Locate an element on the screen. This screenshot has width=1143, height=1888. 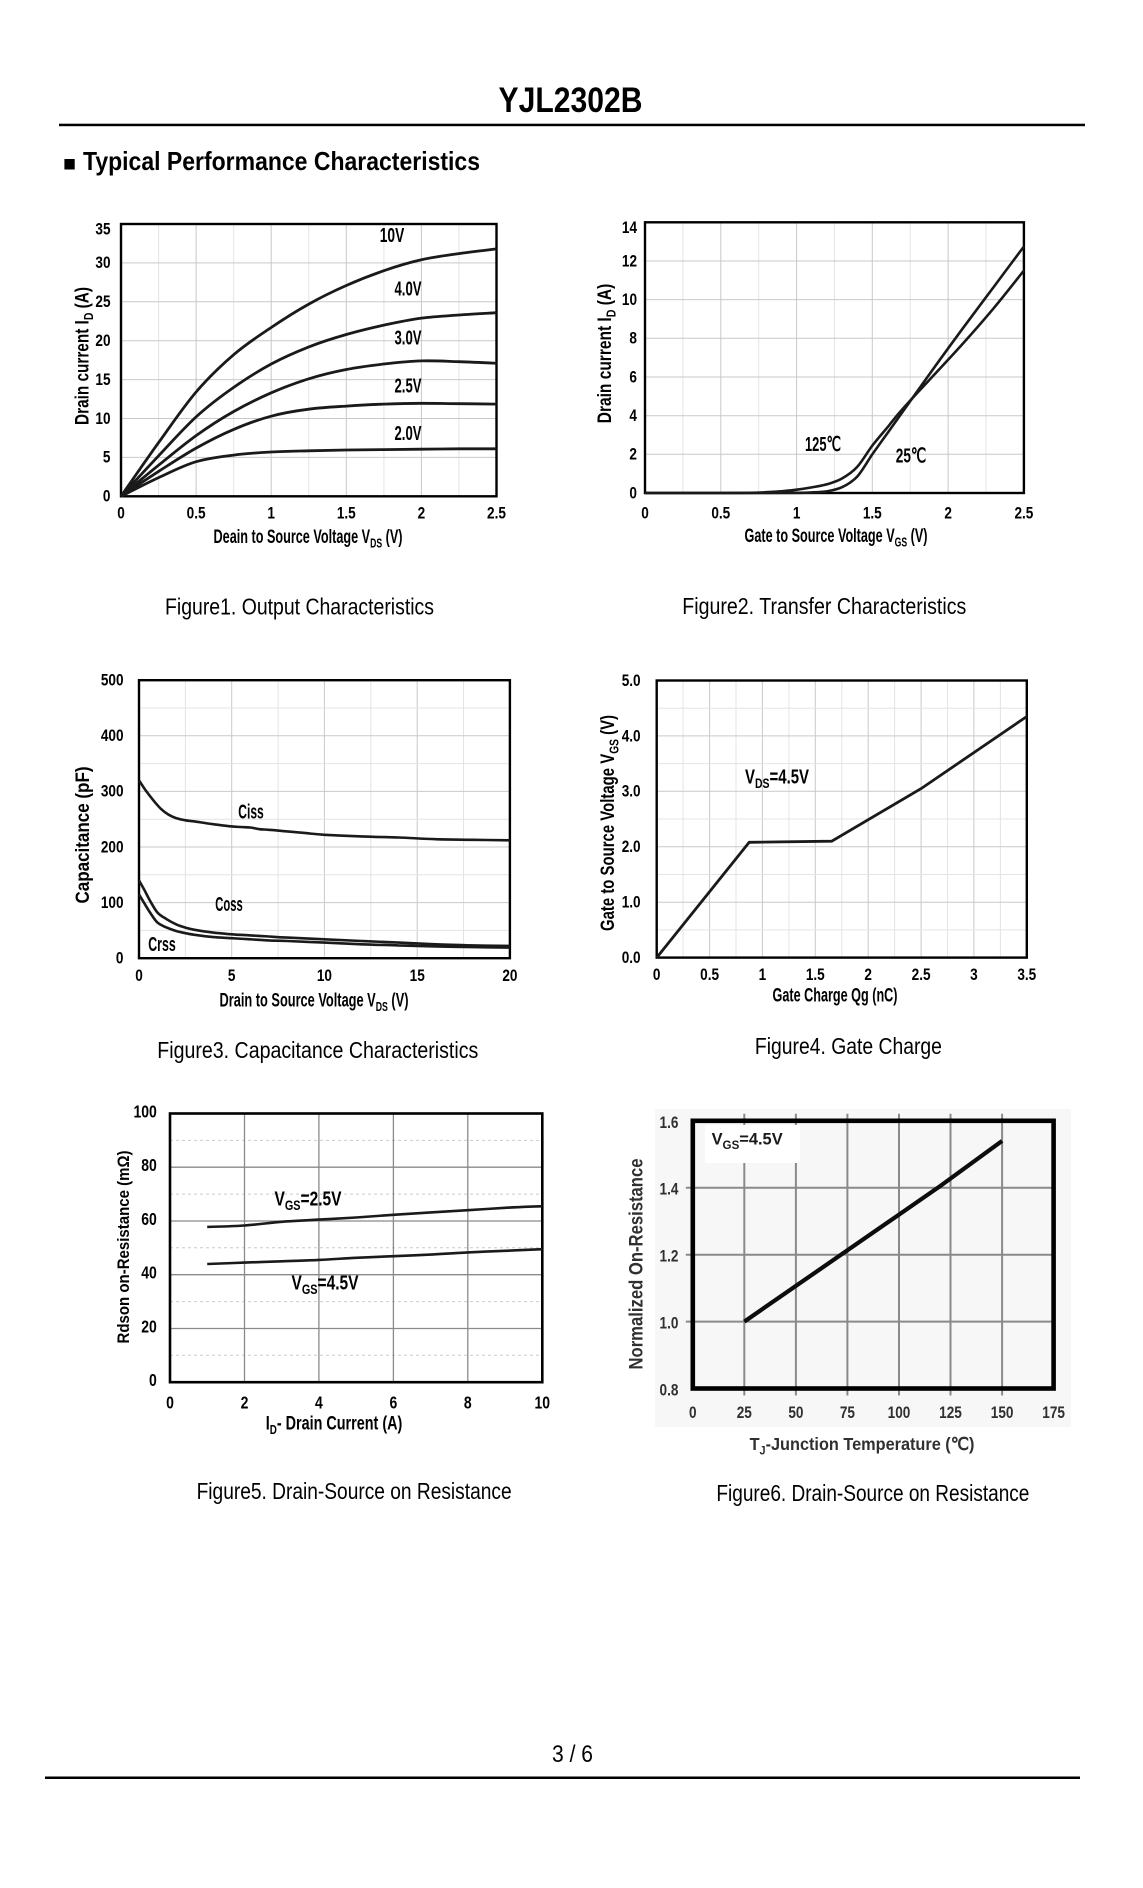
svg-text: 2.5V is located at coordinates (408, 386).